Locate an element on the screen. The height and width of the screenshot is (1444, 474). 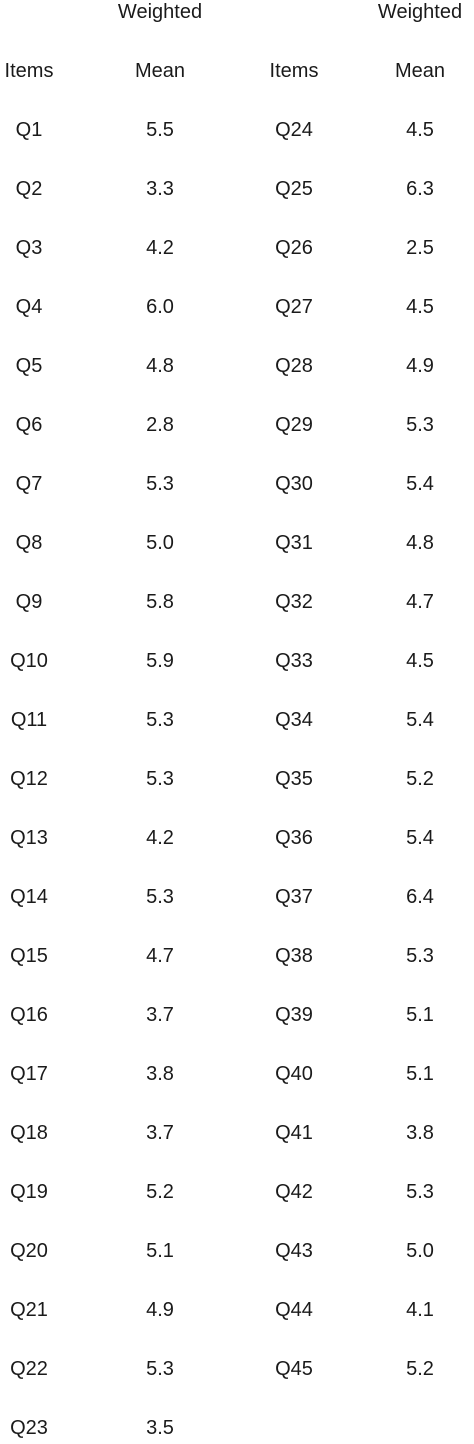
item-label: Q44 is located at coordinates (294, 1310).